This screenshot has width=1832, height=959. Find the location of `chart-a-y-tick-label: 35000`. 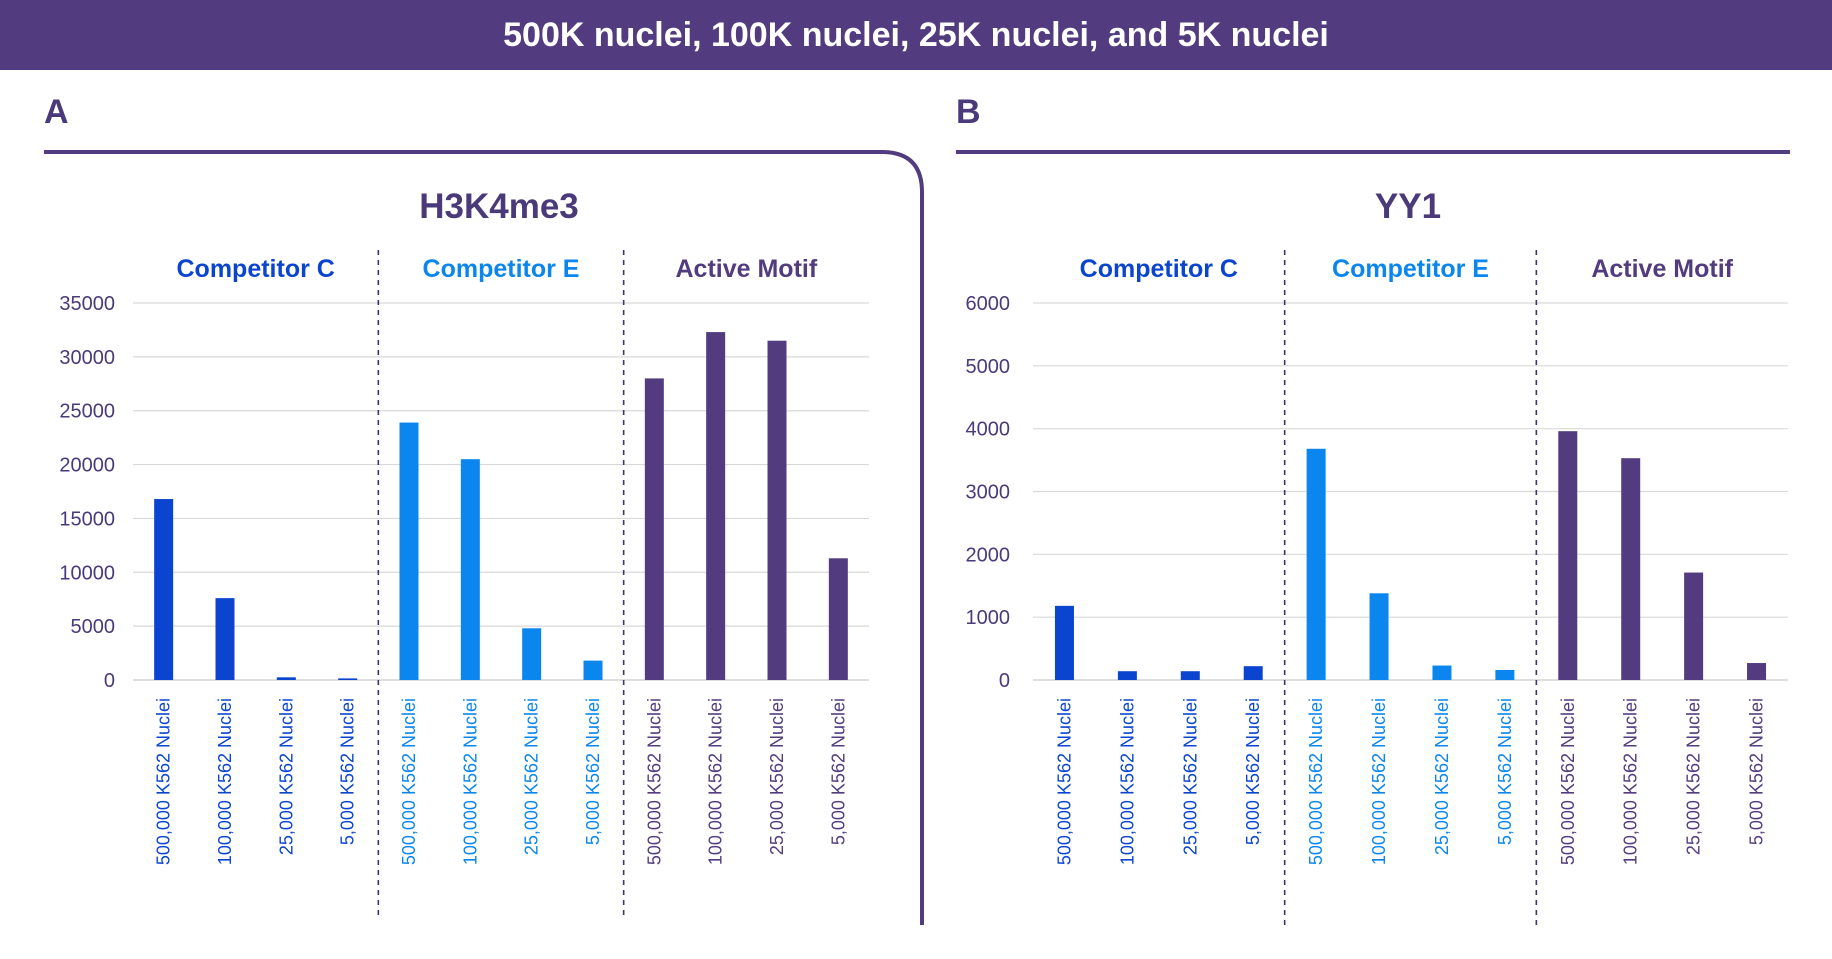

chart-a-y-tick-label: 35000 is located at coordinates (87, 304).